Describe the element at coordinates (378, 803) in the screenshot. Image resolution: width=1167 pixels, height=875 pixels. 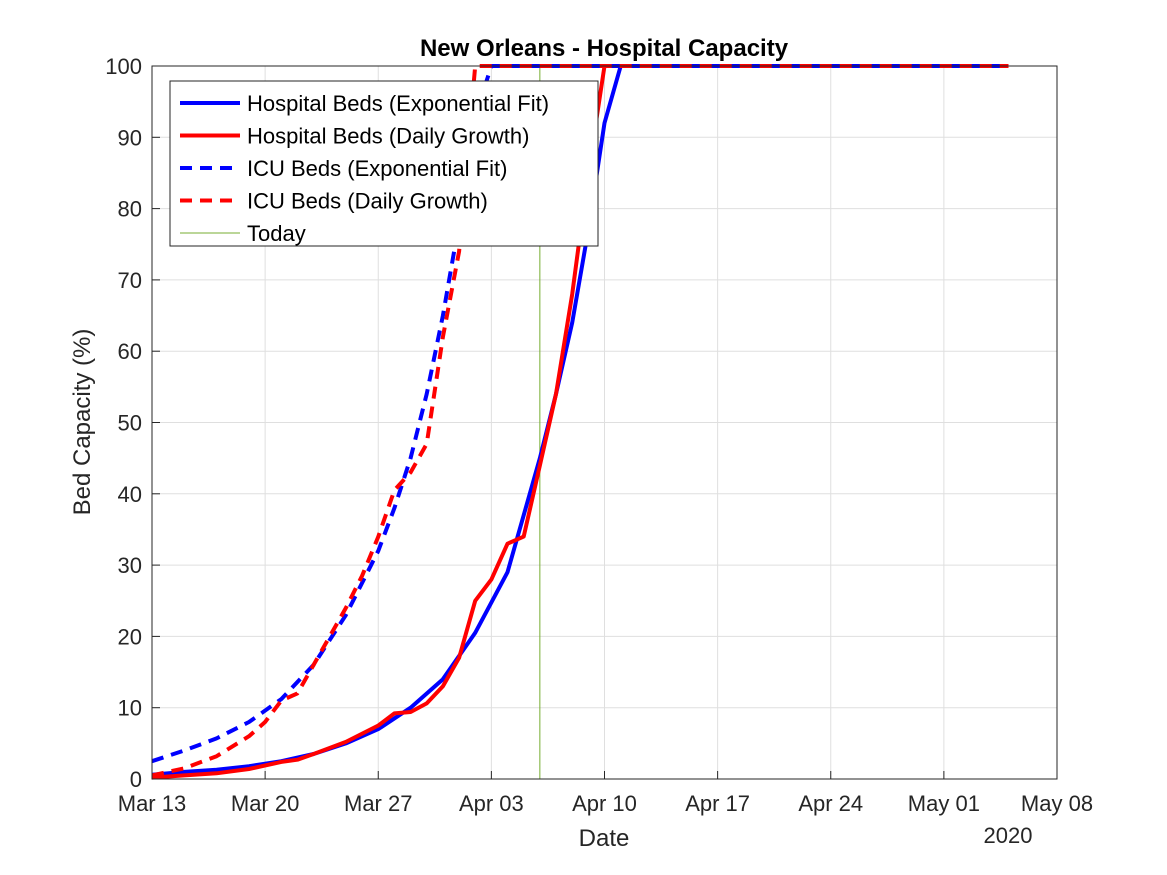
I see `x-tick-label: Mar 27` at that location.